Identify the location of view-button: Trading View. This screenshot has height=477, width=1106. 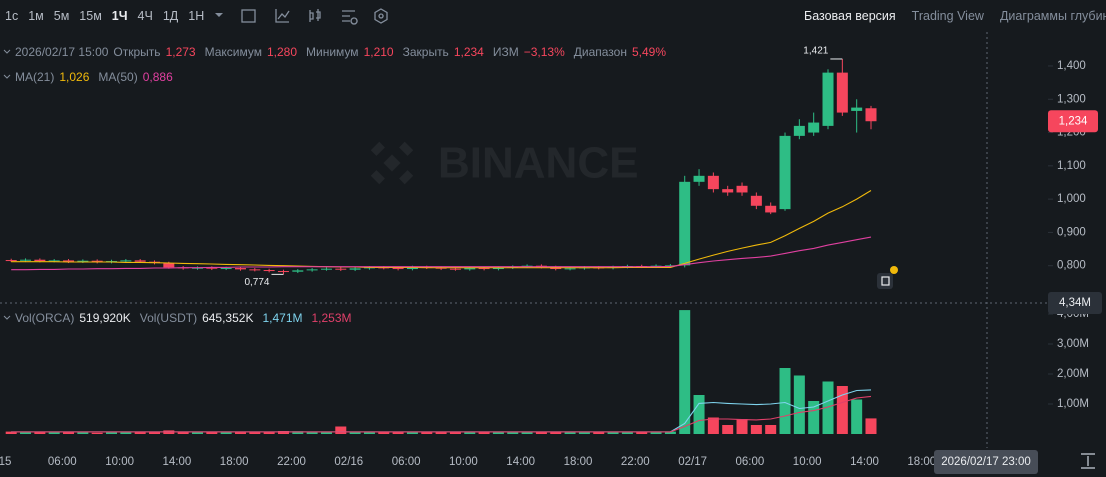
(947, 16).